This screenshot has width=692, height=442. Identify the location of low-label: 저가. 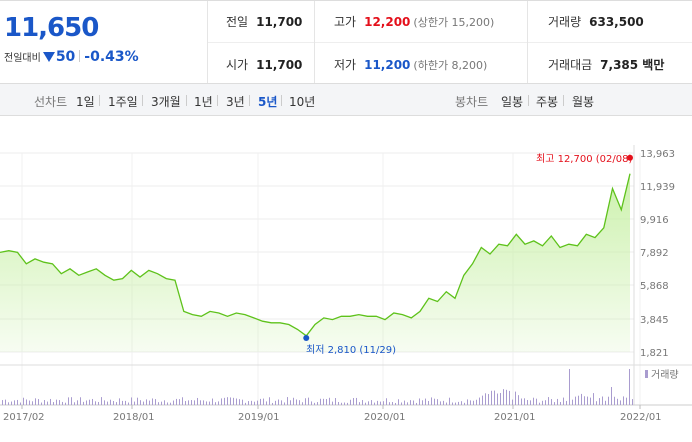
(345, 65).